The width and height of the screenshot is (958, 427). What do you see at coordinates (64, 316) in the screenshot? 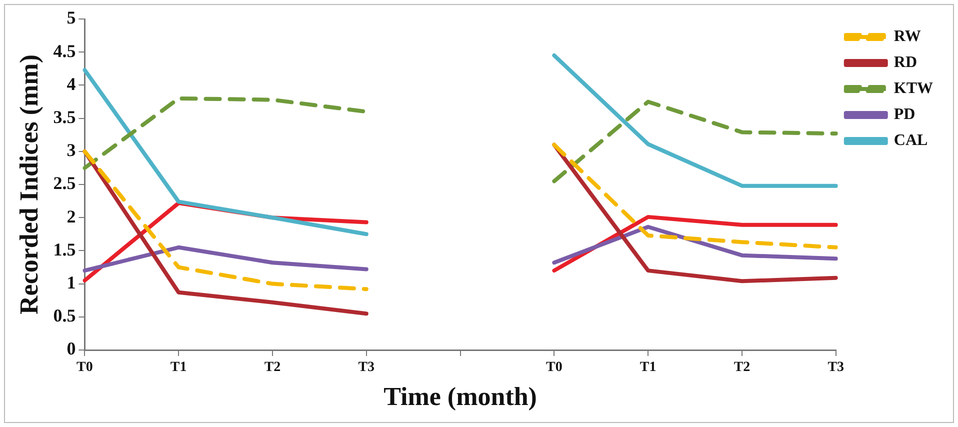
I see `y-tick-label: 0.5` at bounding box center [64, 316].